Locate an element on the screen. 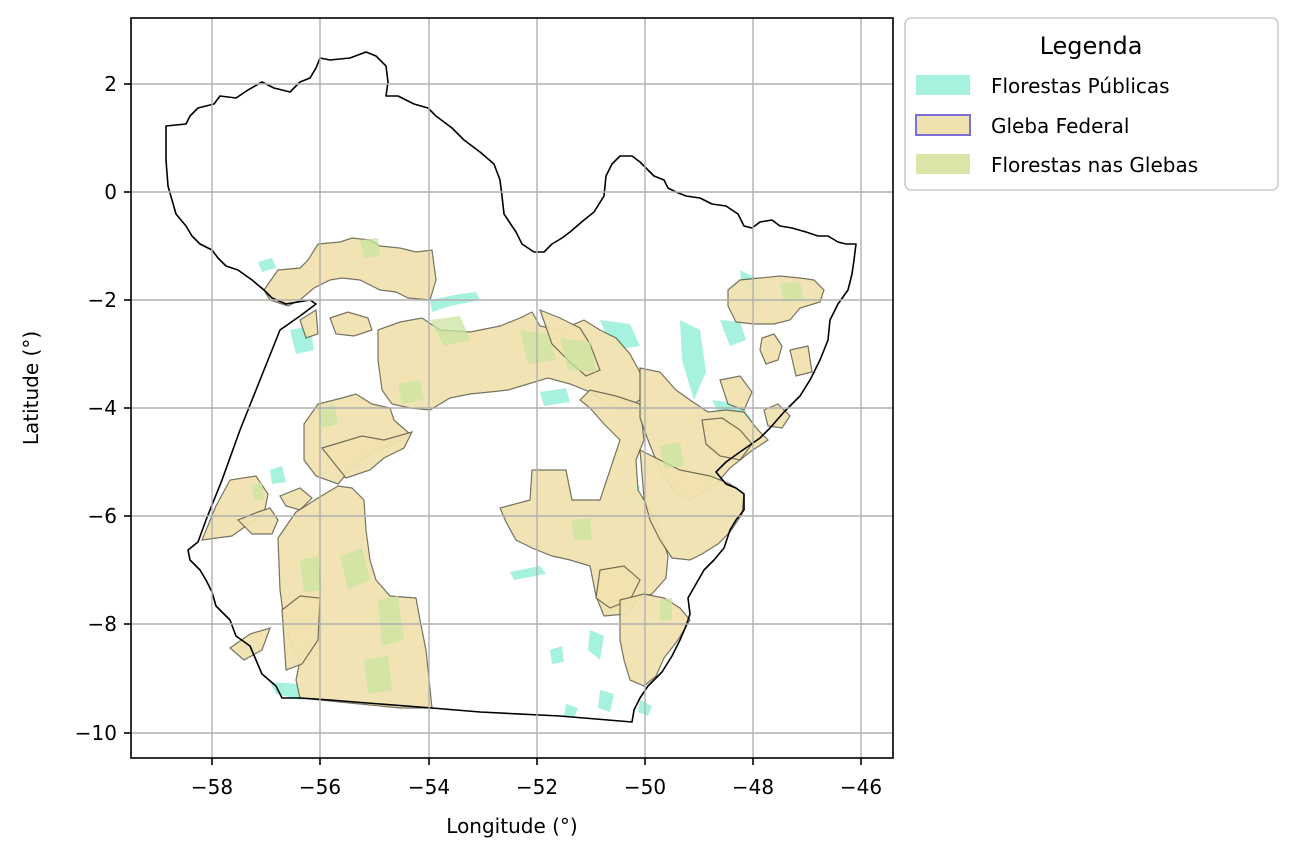 This screenshot has height=858, width=1297. x-tick-label: −56 is located at coordinates (320, 787).